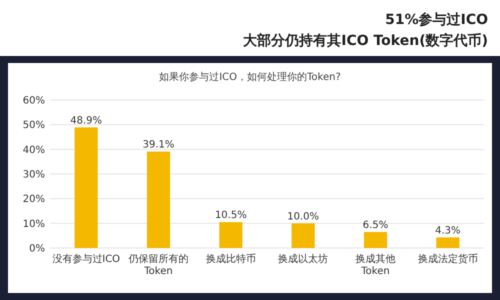 The image size is (500, 300). Describe the element at coordinates (448, 259) in the screenshot. I see `x-tick-label: 换成法定货币` at that location.